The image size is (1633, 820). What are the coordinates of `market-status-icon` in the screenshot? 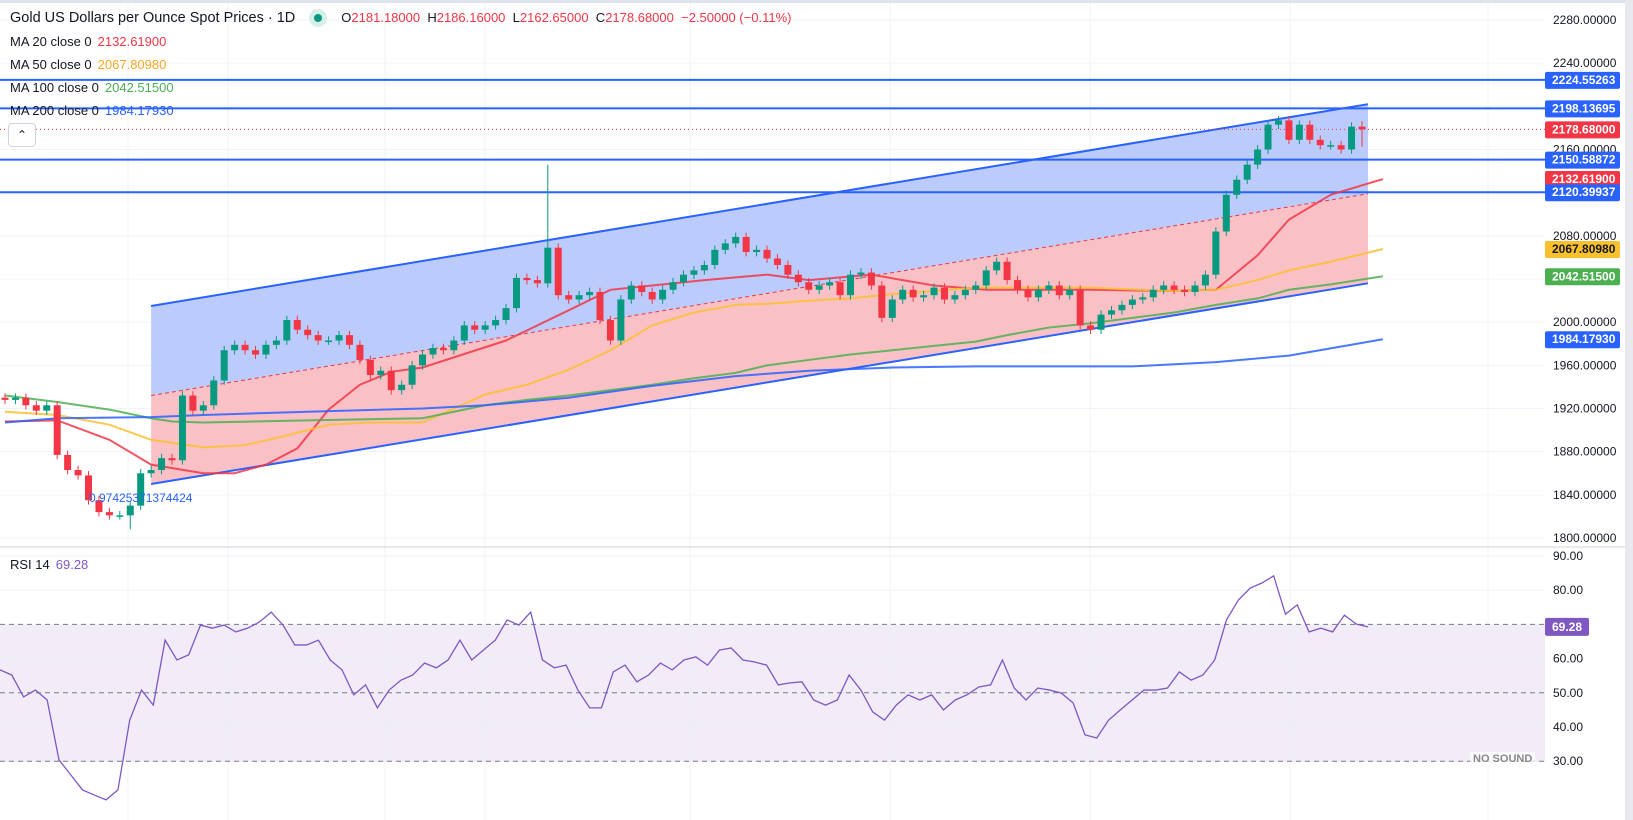 It's located at (318, 18).